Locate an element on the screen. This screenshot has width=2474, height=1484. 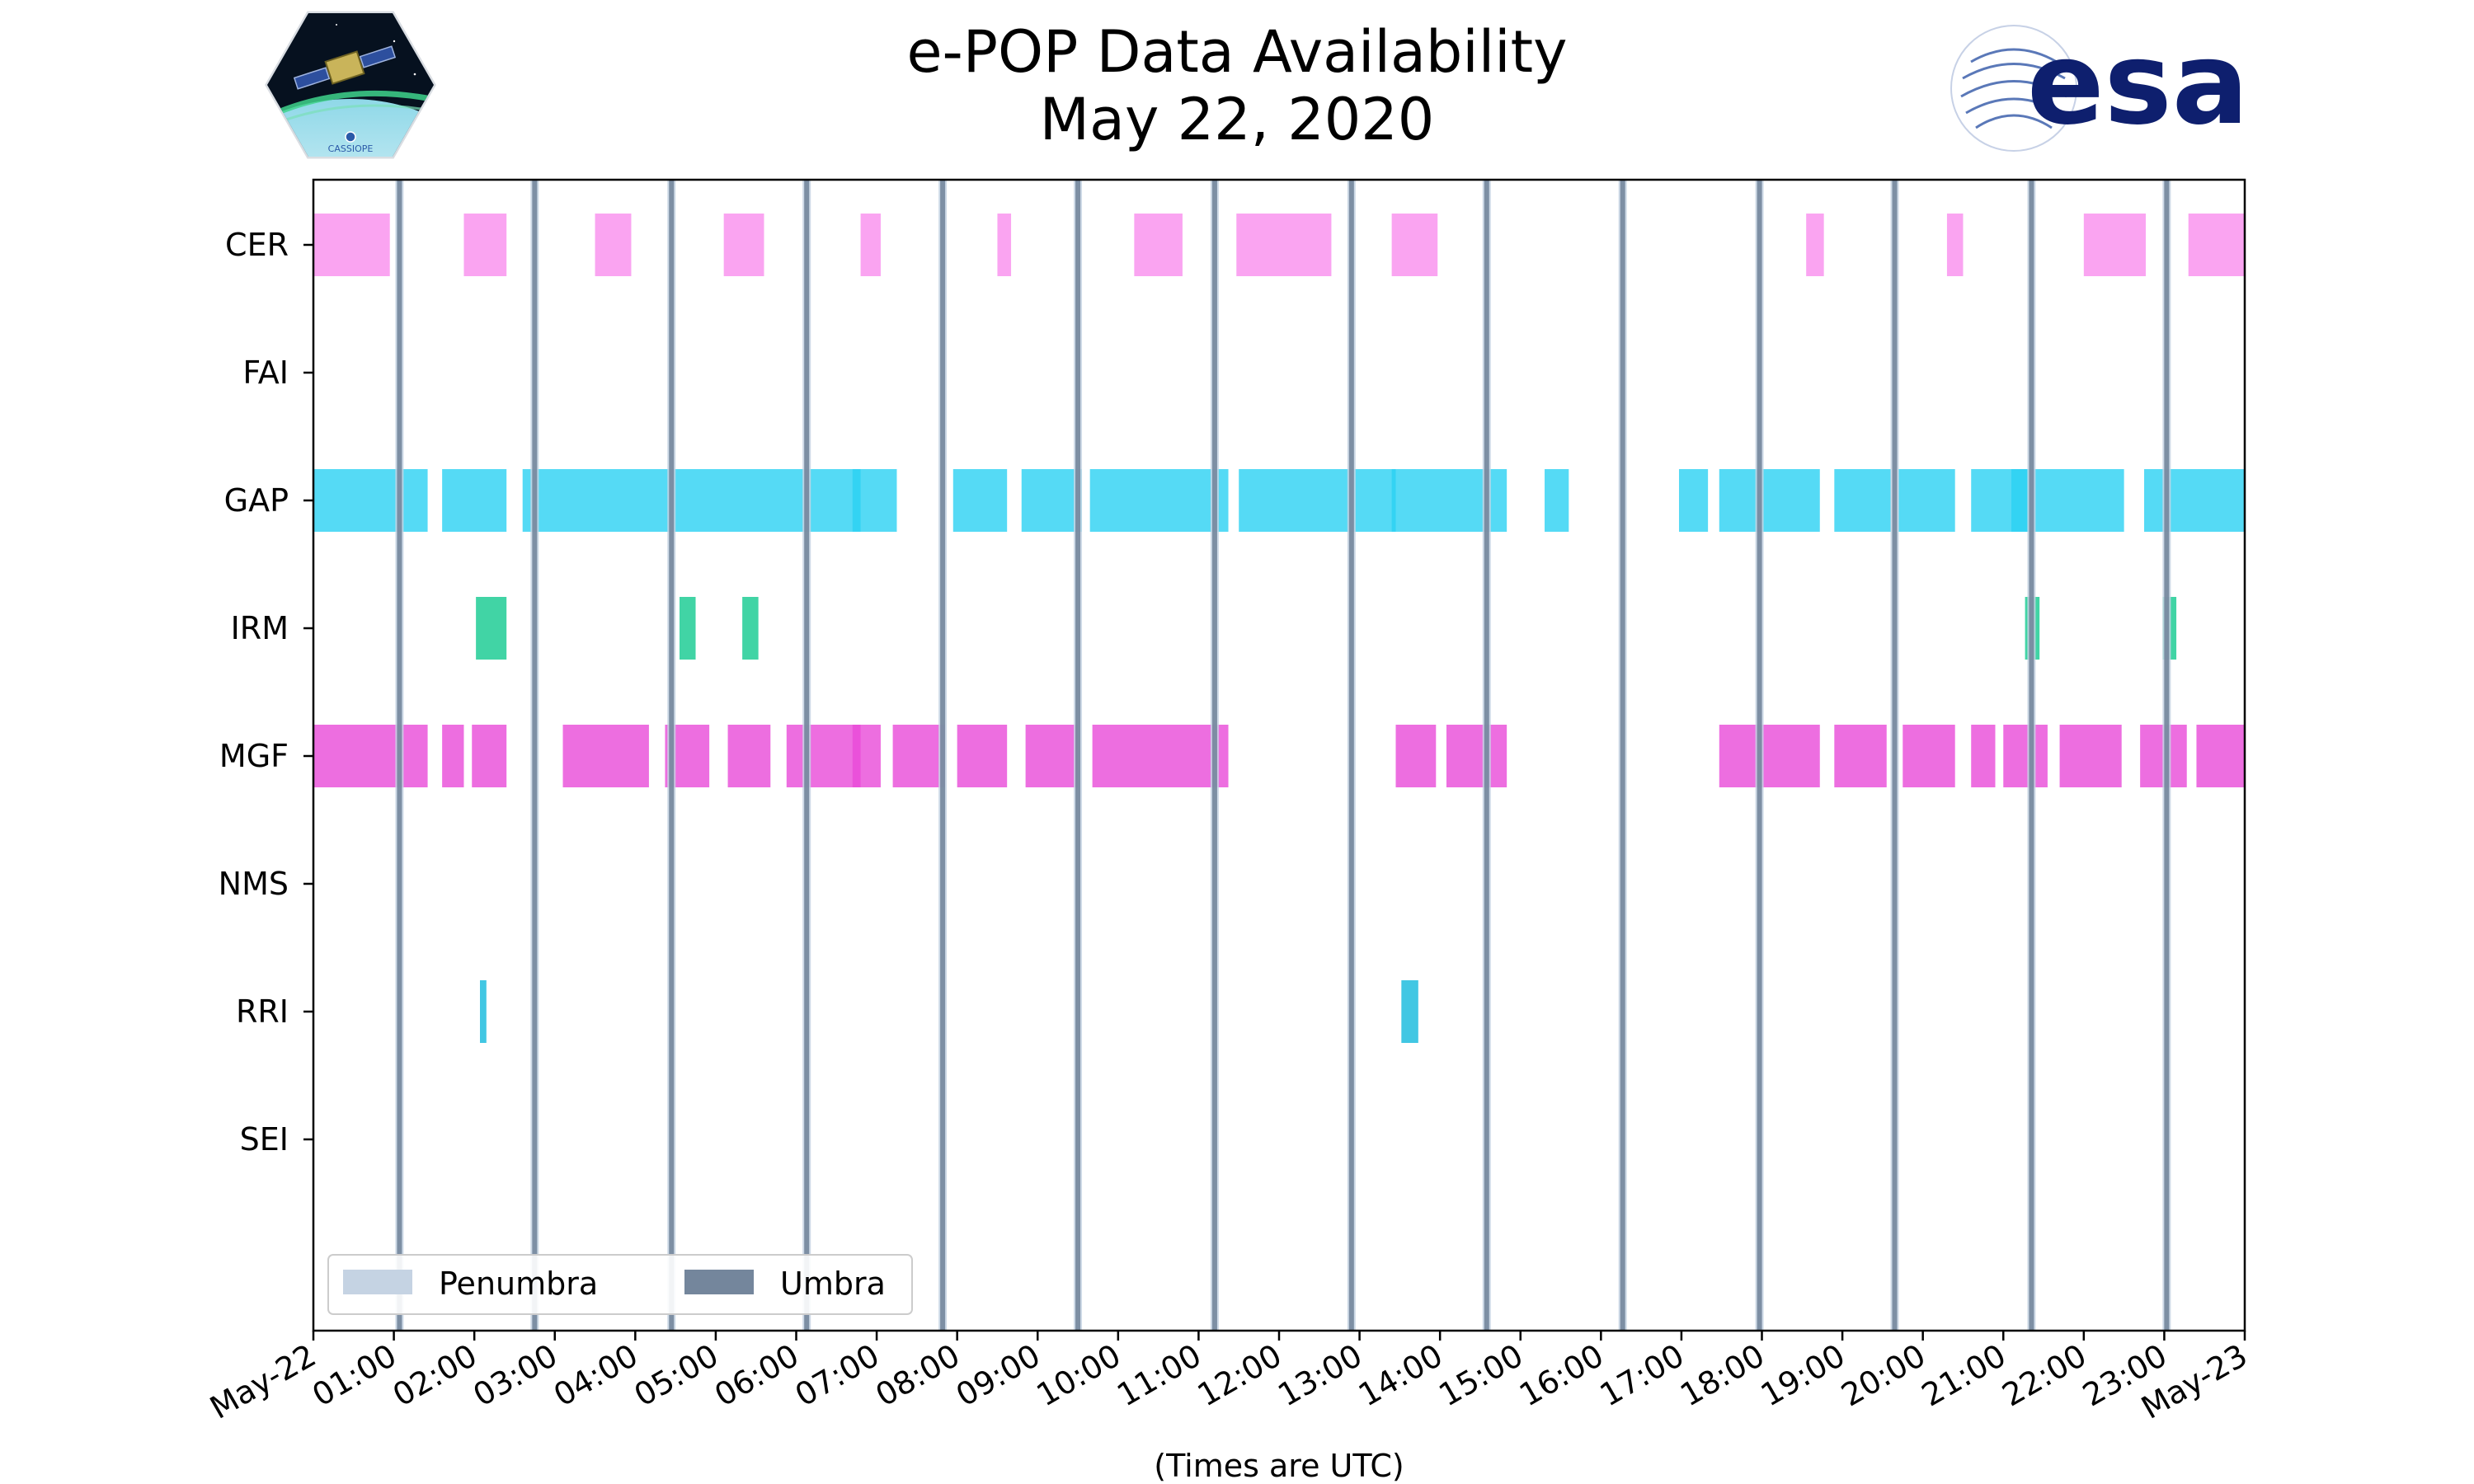
x-tick-label-10: 10:00 is located at coordinates (1078, 1375).